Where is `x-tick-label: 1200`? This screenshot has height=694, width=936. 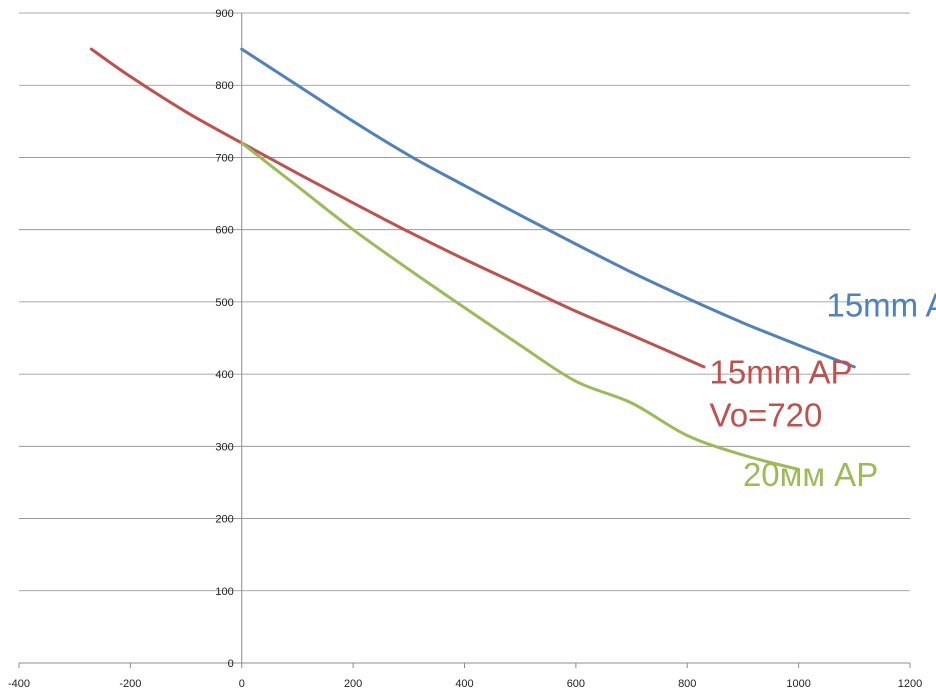
x-tick-label: 1200 is located at coordinates (910, 684).